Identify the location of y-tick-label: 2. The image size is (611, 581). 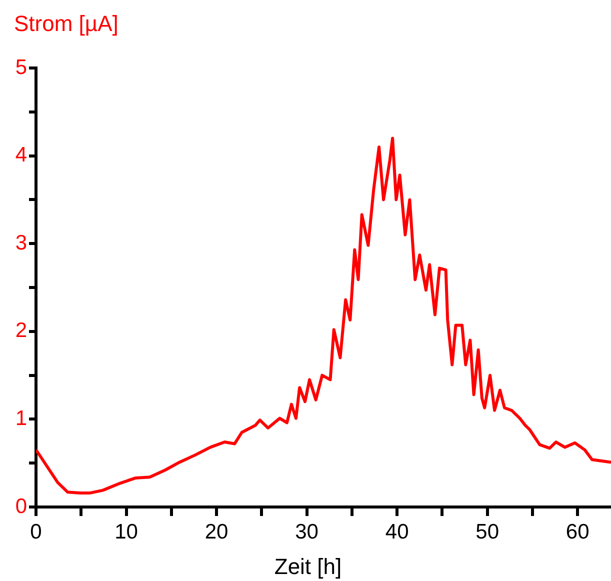
(21, 330).